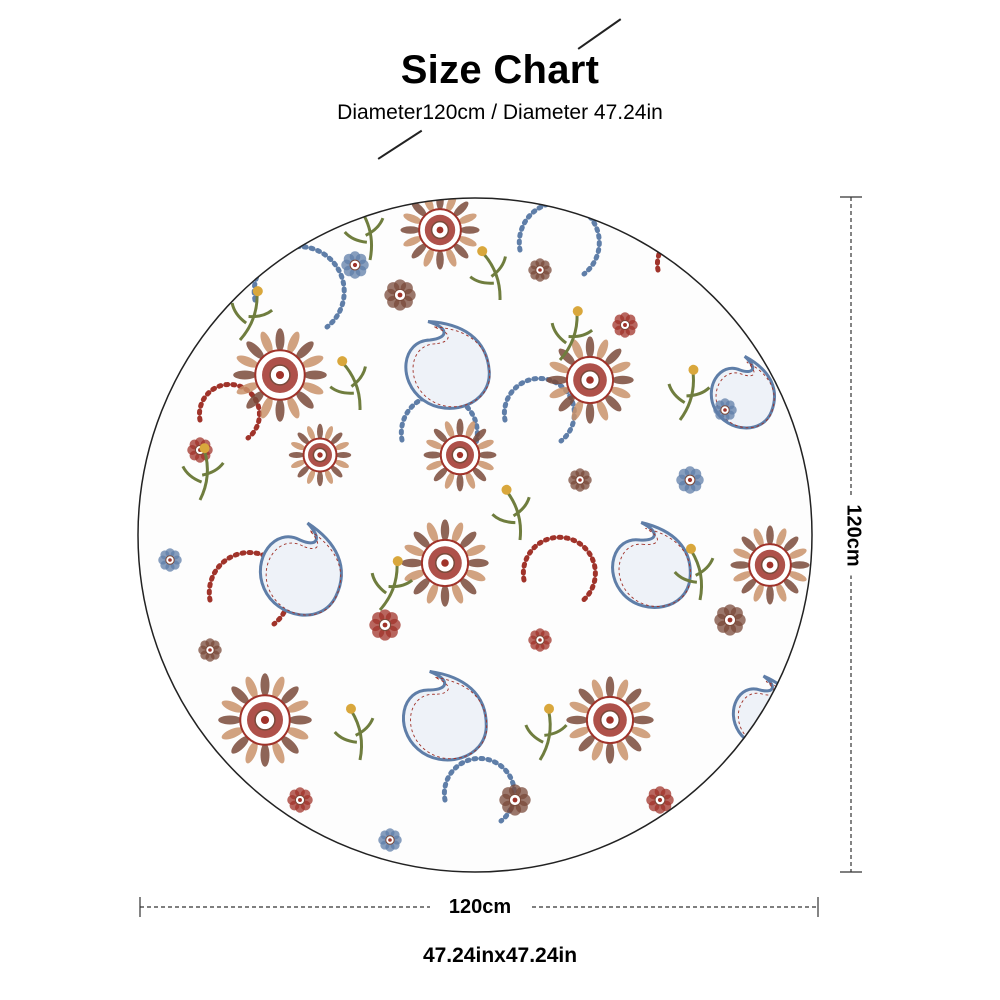 The width and height of the screenshot is (1000, 1000). I want to click on size-in-inches: 47.24inx47.24in, so click(500, 955).